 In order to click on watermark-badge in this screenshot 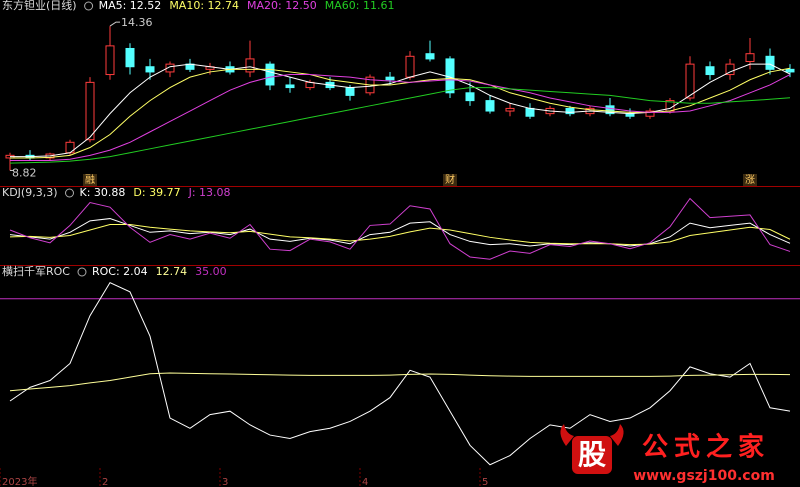, I will do `click(592, 455)`.